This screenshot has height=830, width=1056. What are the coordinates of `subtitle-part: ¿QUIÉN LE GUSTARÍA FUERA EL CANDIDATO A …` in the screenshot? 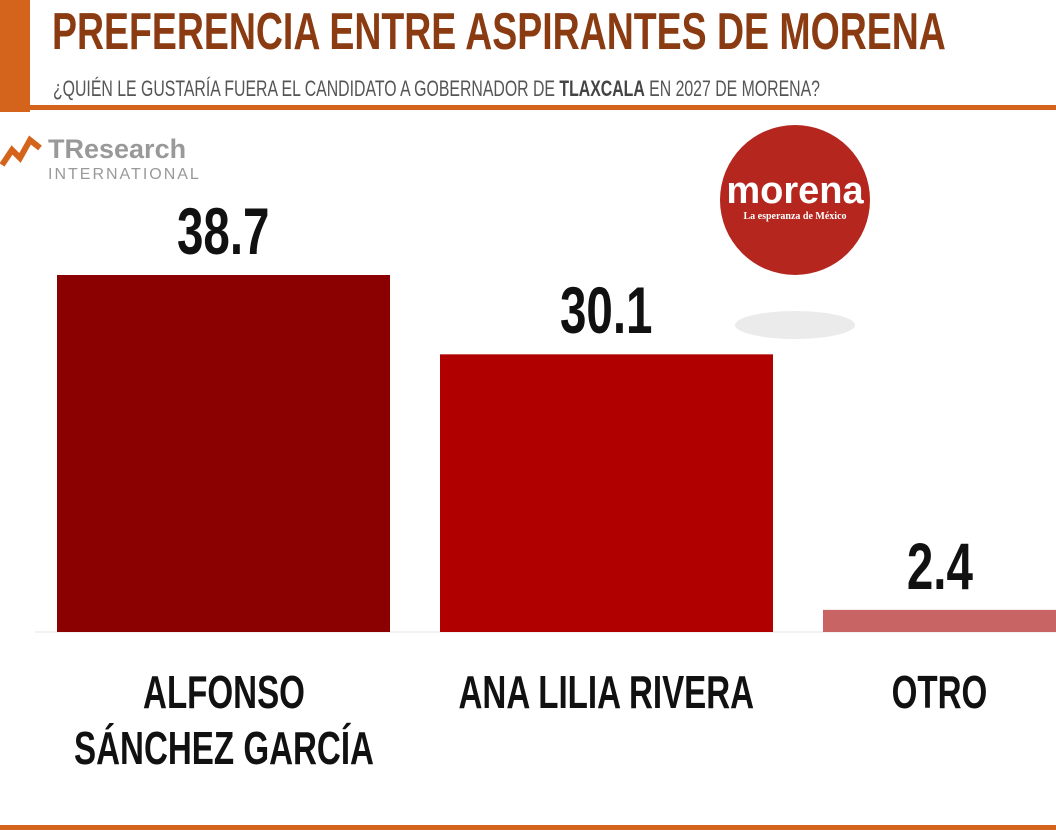 It's located at (306, 88).